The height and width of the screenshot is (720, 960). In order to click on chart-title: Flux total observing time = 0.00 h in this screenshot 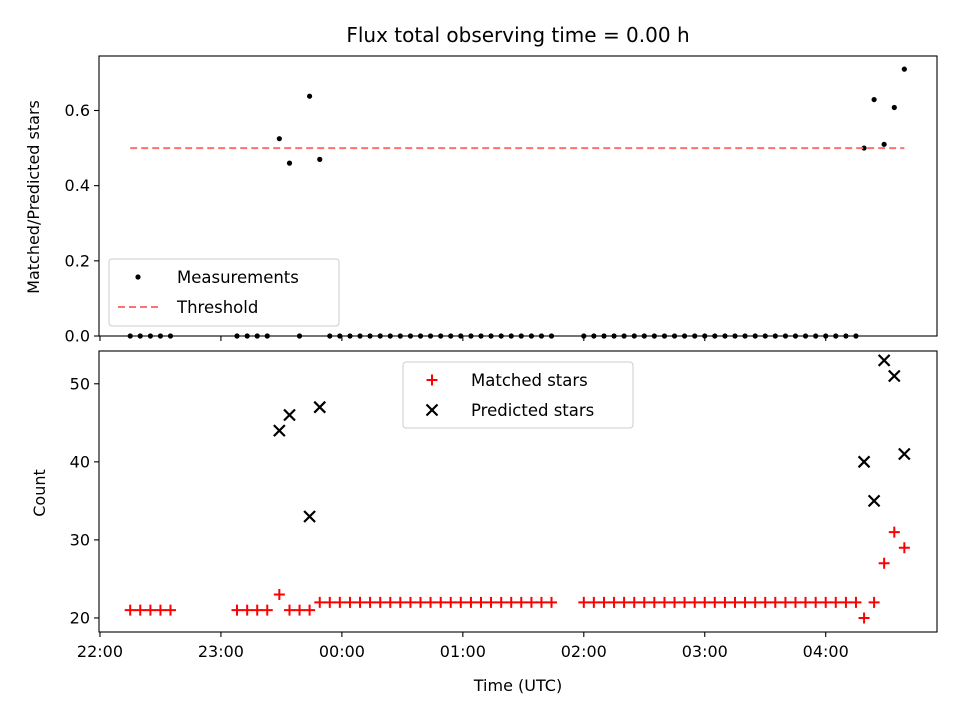, I will do `click(517, 35)`.